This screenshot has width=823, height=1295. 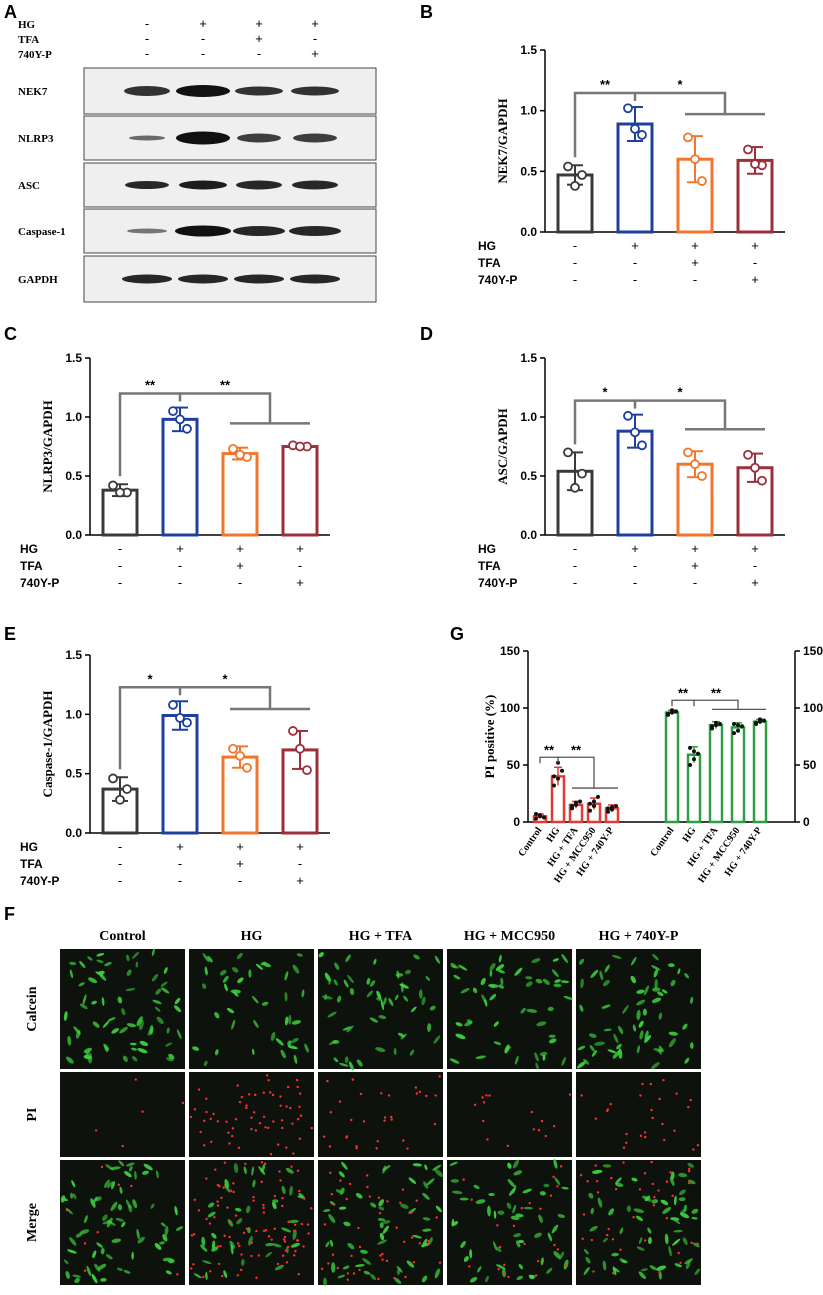 What do you see at coordinates (502, 446) in the screenshot?
I see `y-axis-label: ASC/GAPDH` at bounding box center [502, 446].